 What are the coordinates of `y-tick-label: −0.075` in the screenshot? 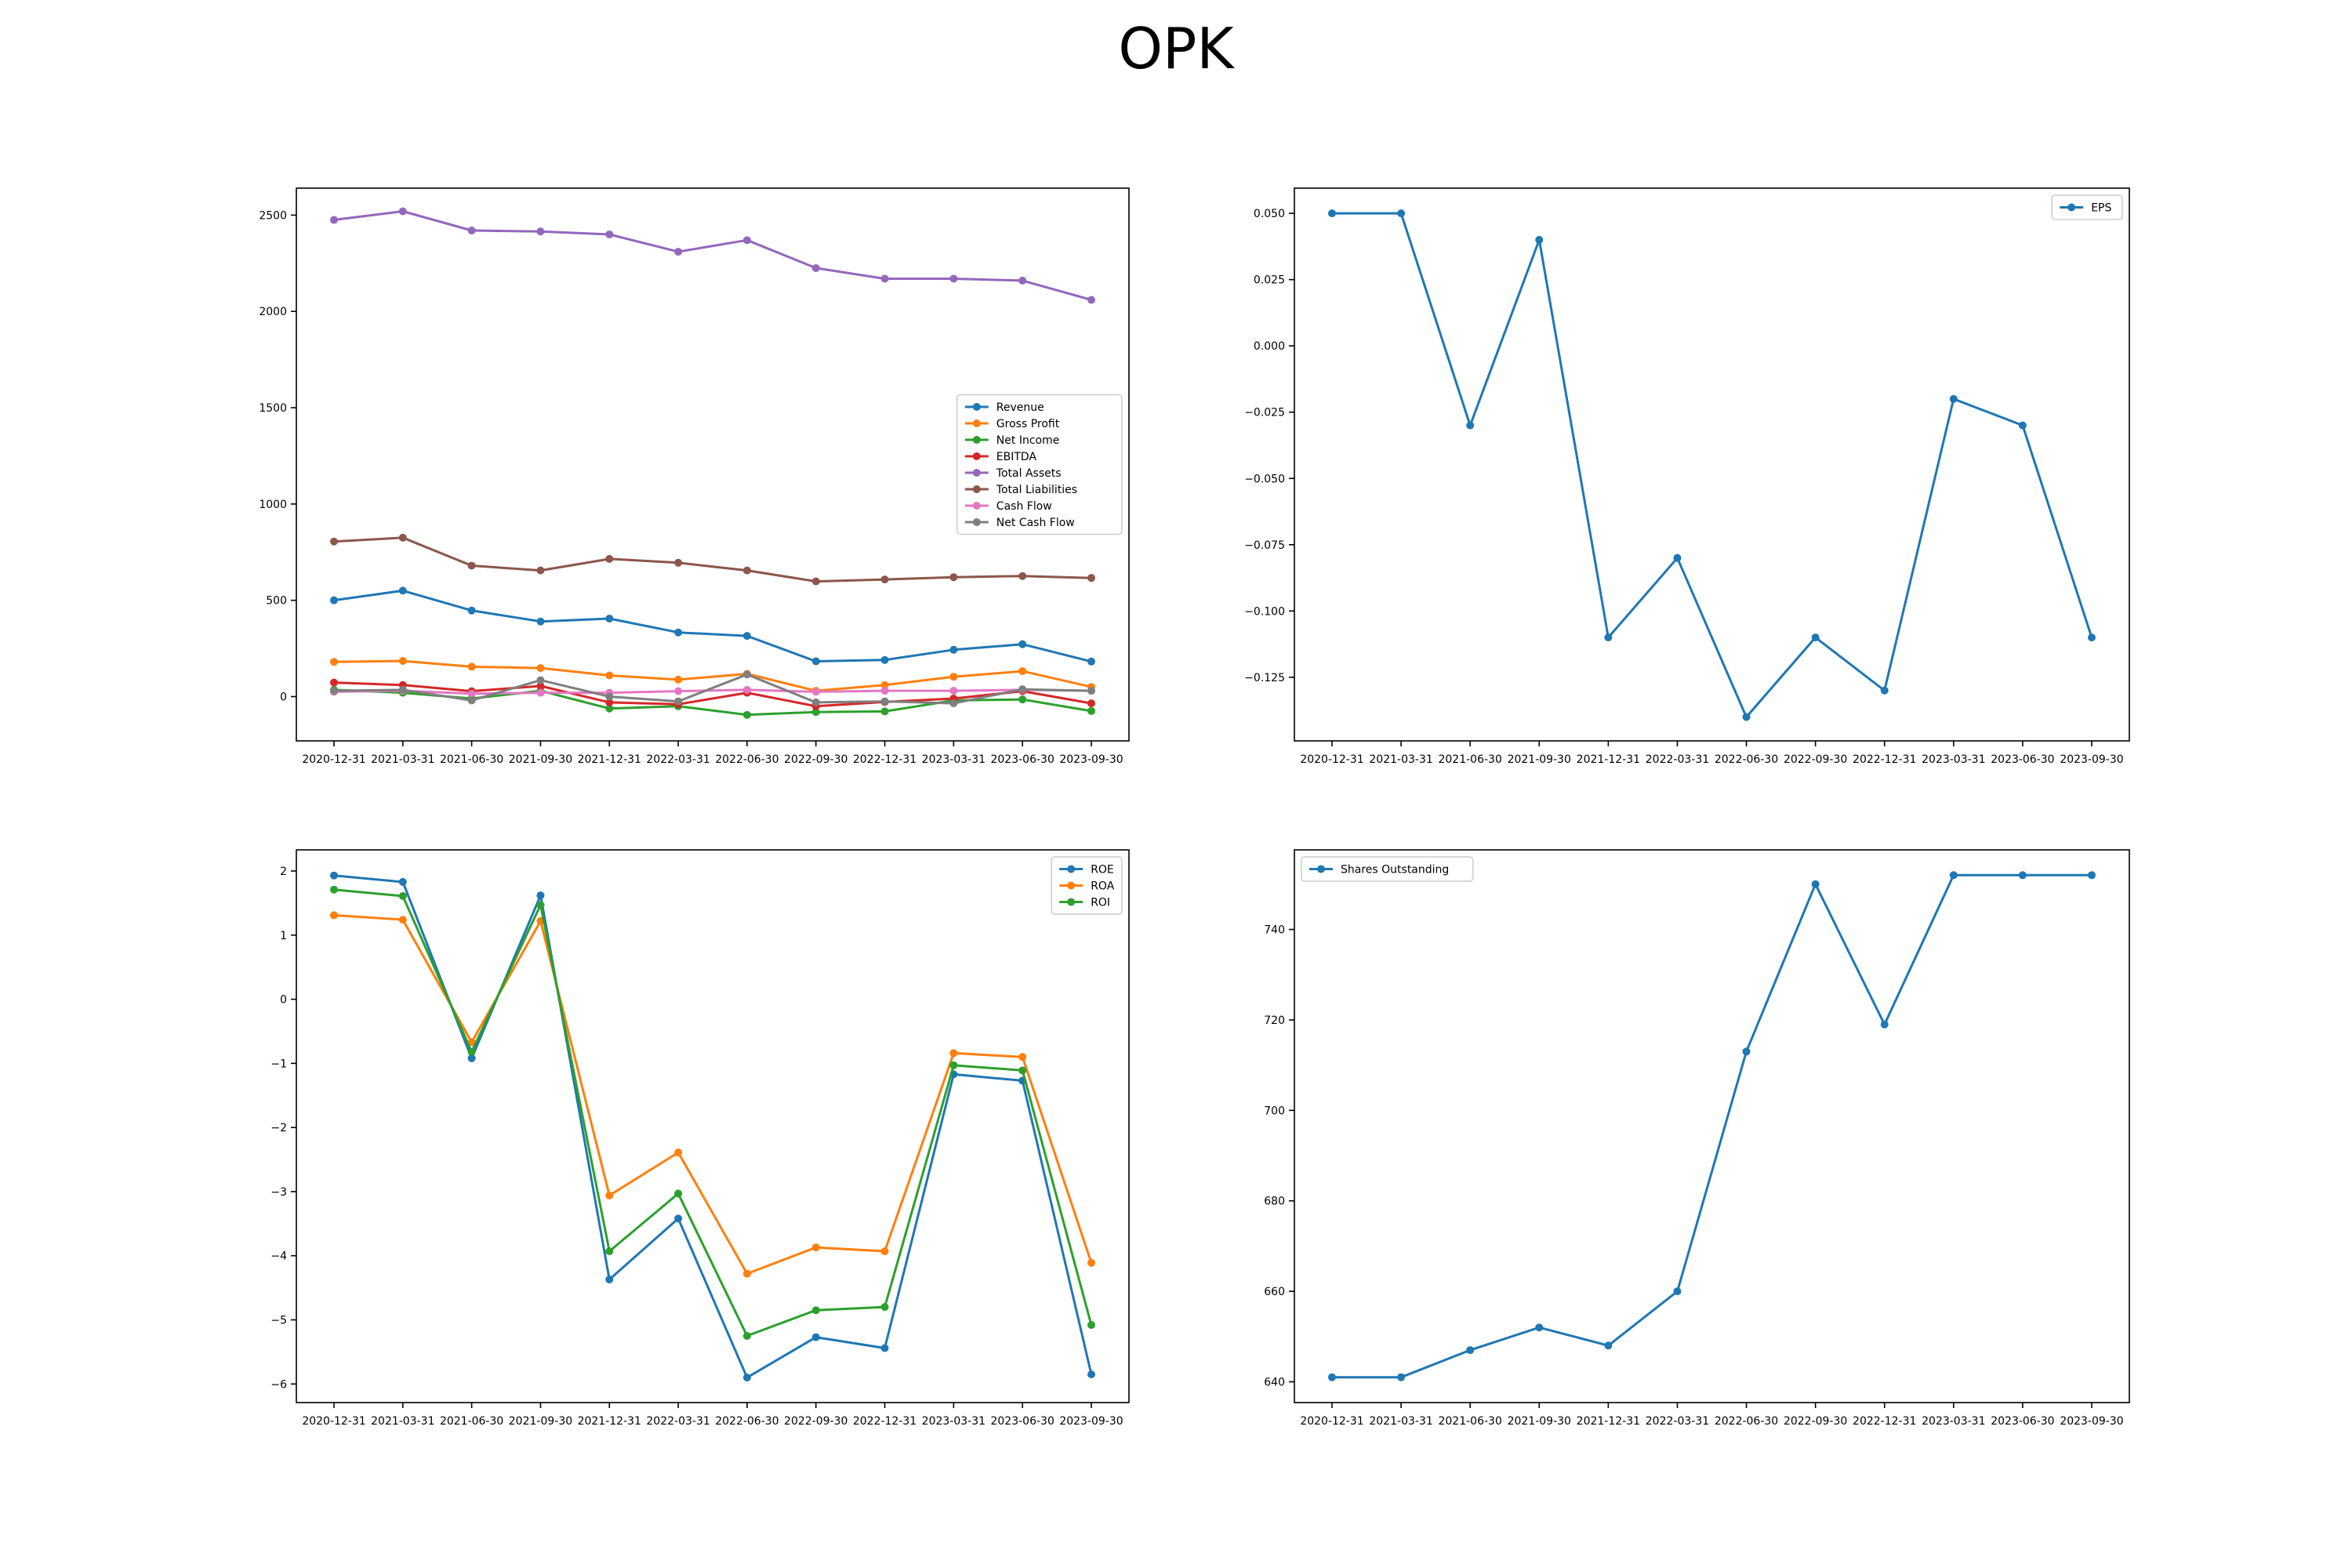 It's located at (1264, 545).